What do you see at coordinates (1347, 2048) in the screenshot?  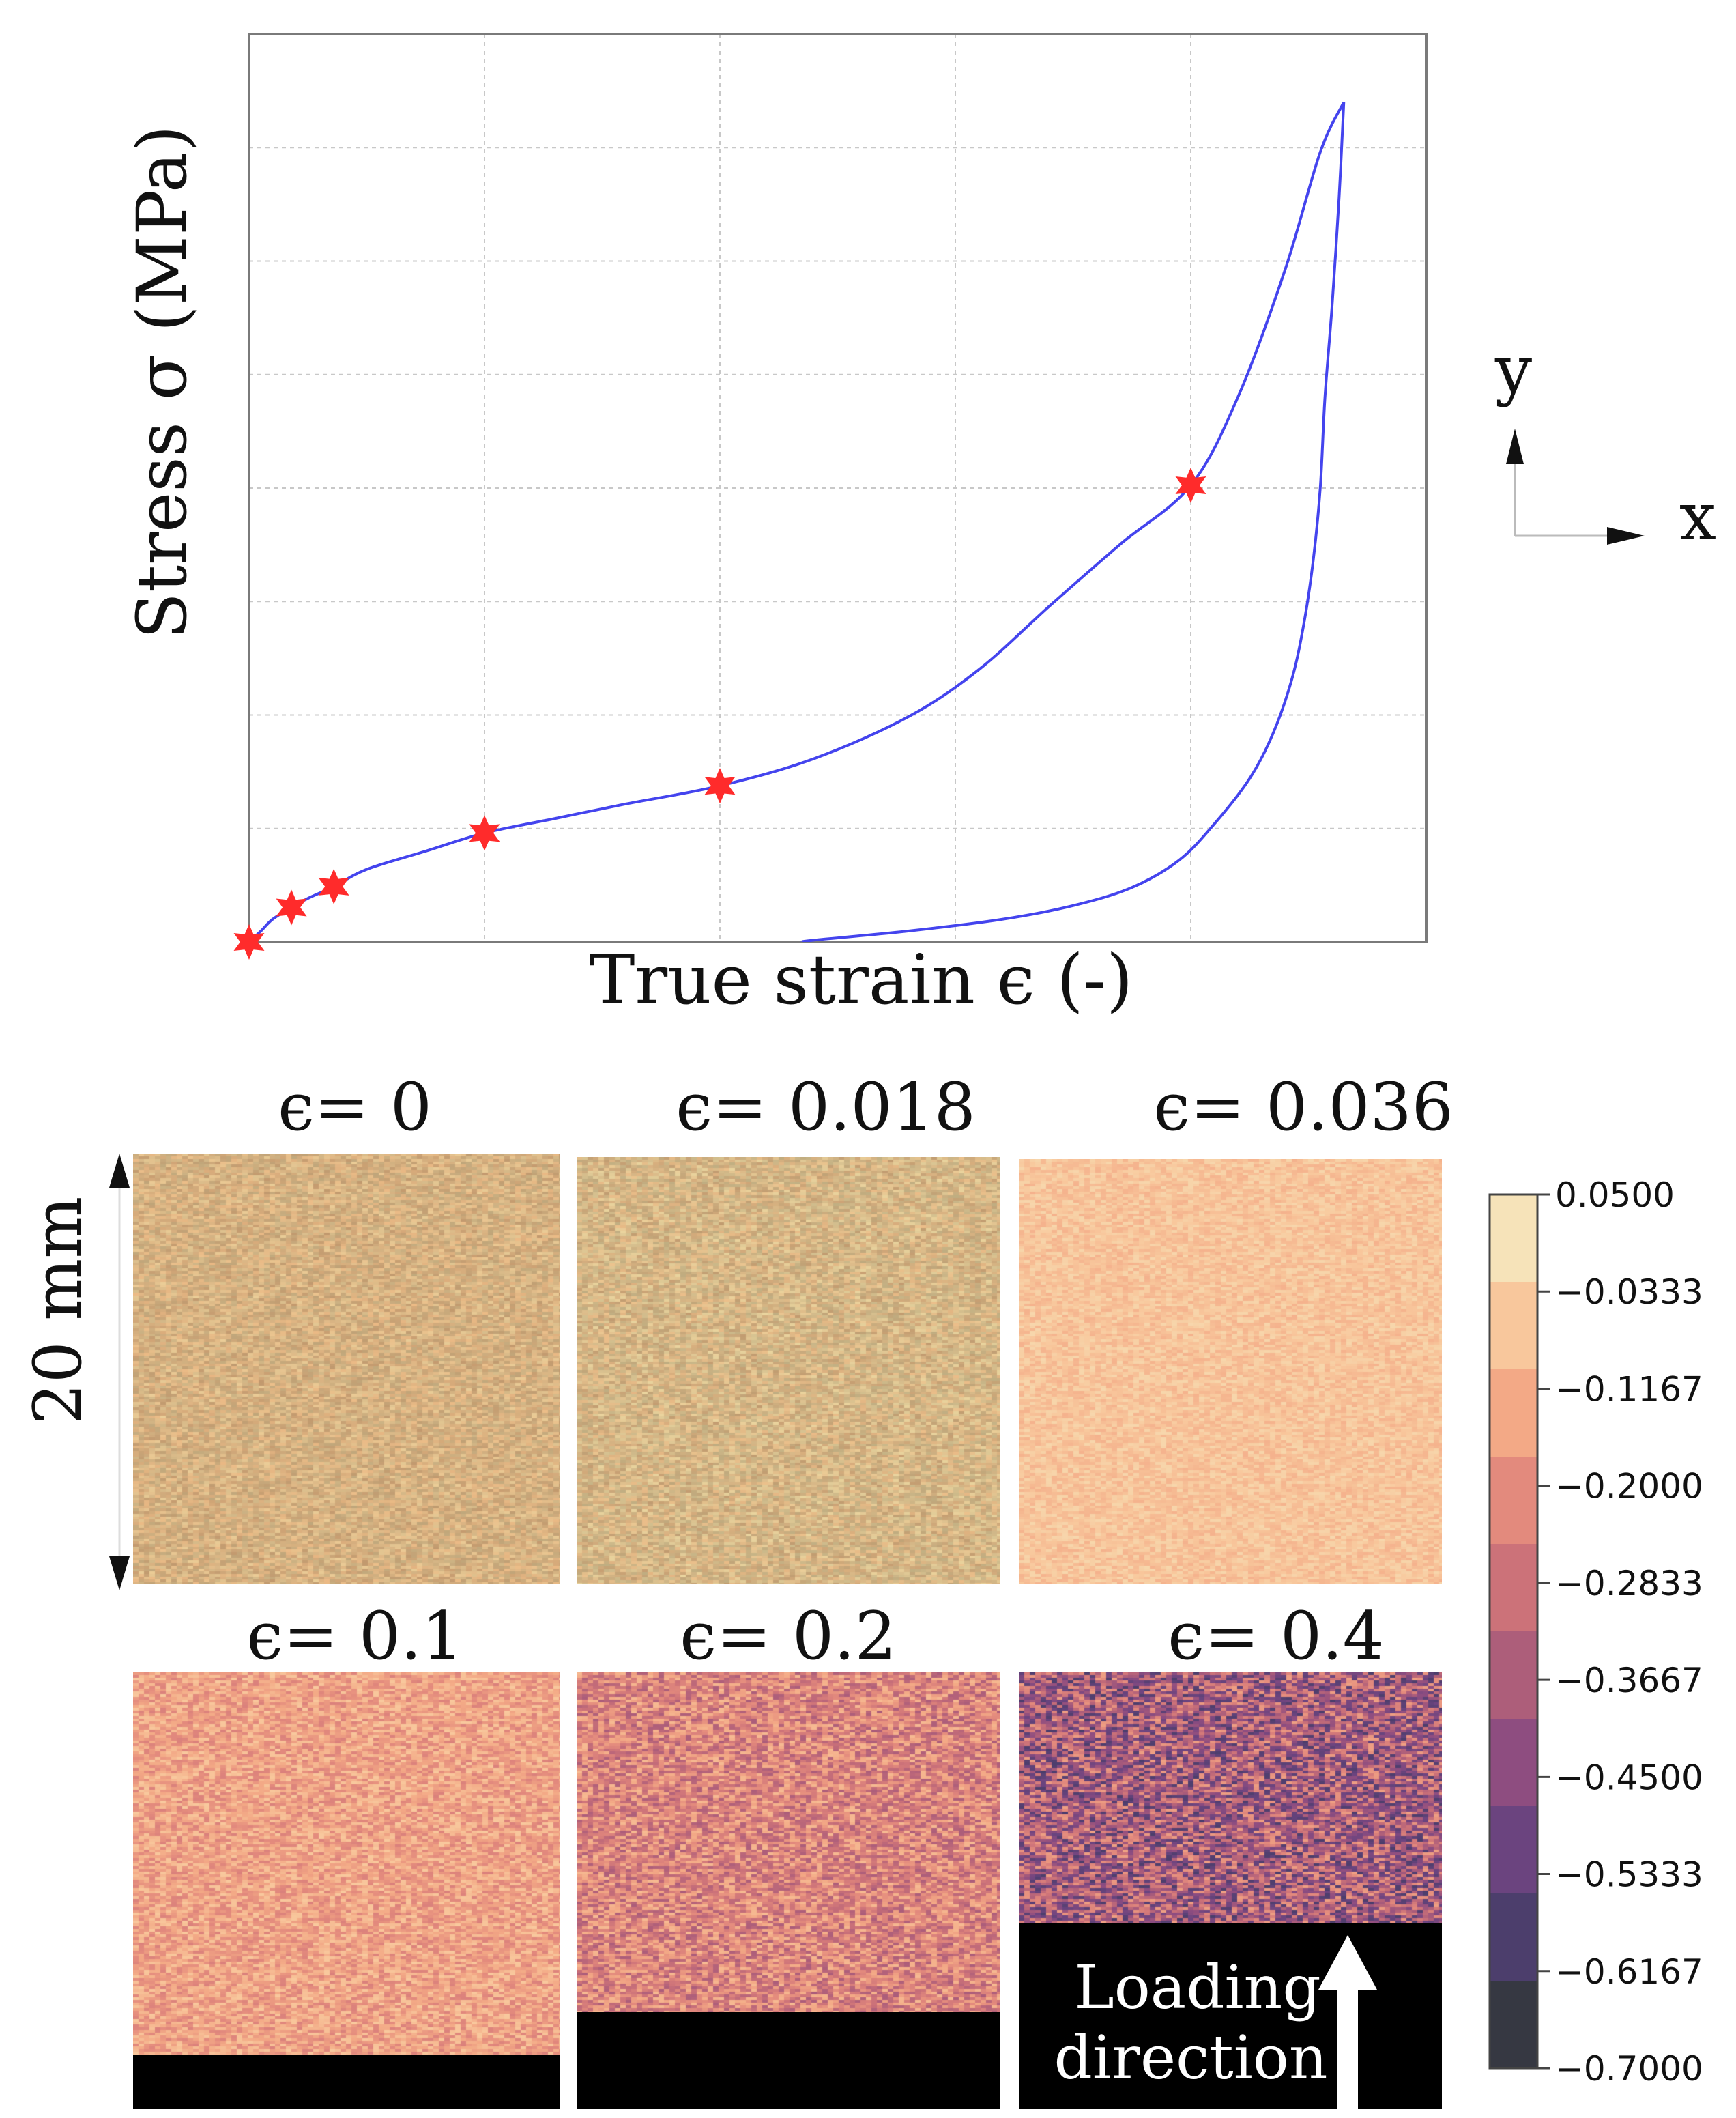 I see `loading-arrow-shaft` at bounding box center [1347, 2048].